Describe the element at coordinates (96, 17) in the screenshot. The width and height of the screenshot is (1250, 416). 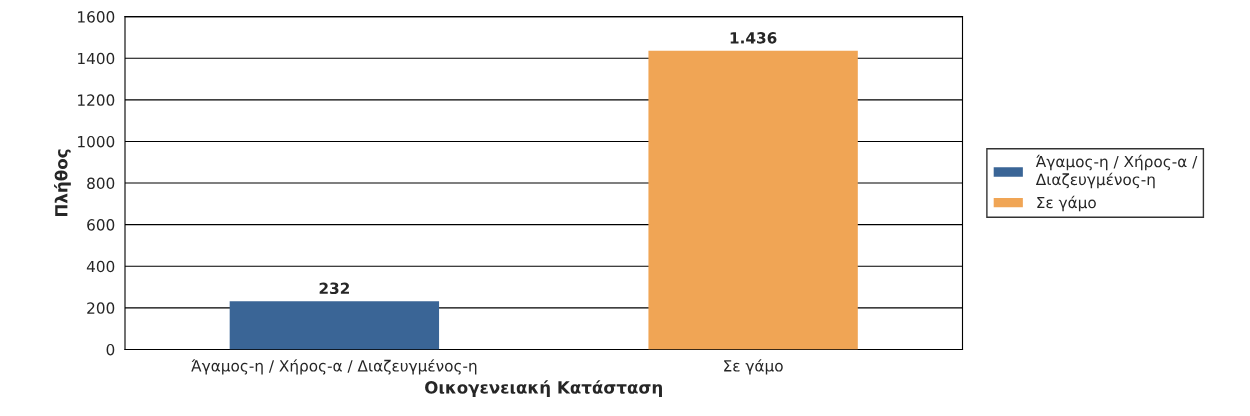
I see `y-tick-label: 1600` at that location.